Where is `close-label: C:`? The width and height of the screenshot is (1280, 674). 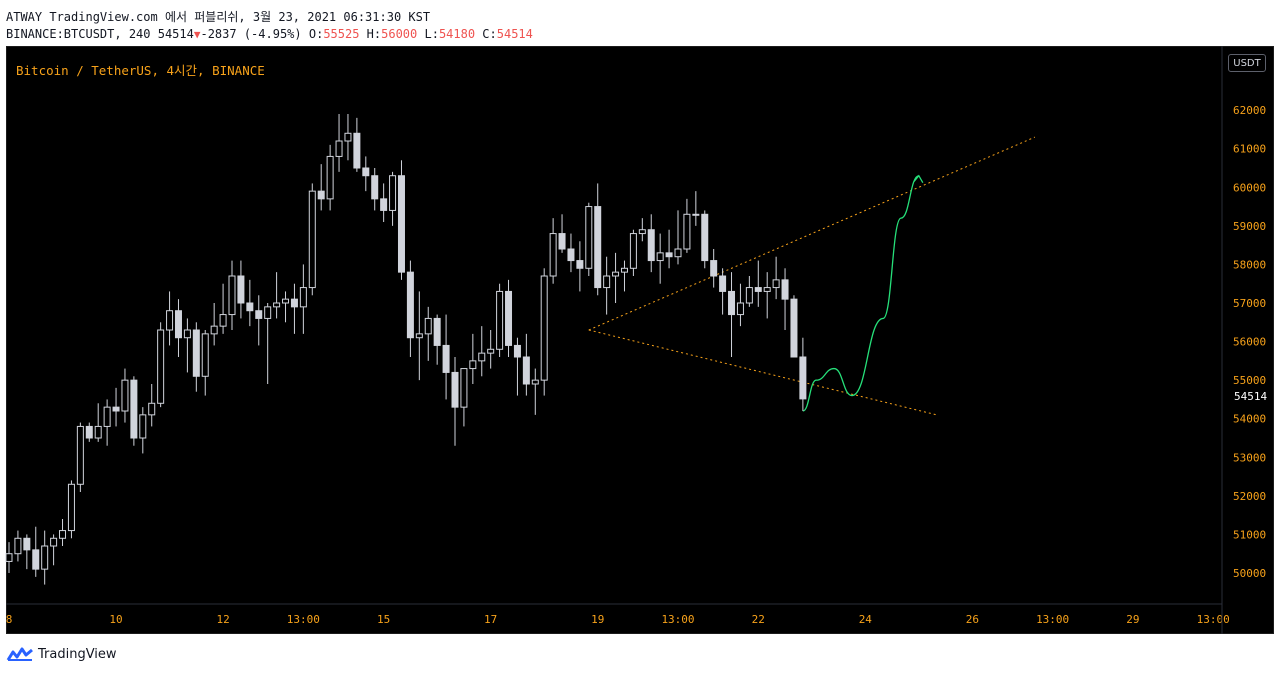
close-label: C: is located at coordinates (489, 34).